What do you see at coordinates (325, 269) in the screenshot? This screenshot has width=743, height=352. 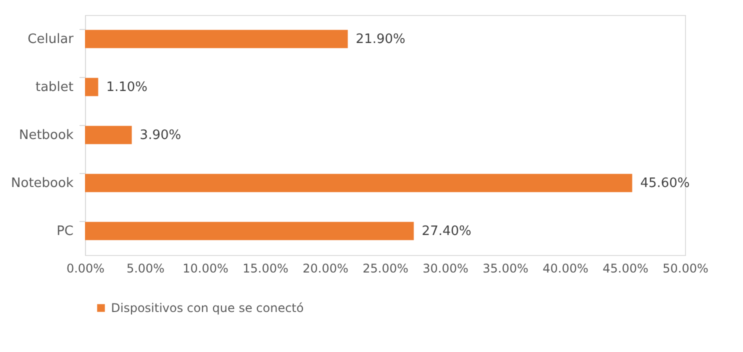 I see `x-tick-label: 20.00%` at bounding box center [325, 269].